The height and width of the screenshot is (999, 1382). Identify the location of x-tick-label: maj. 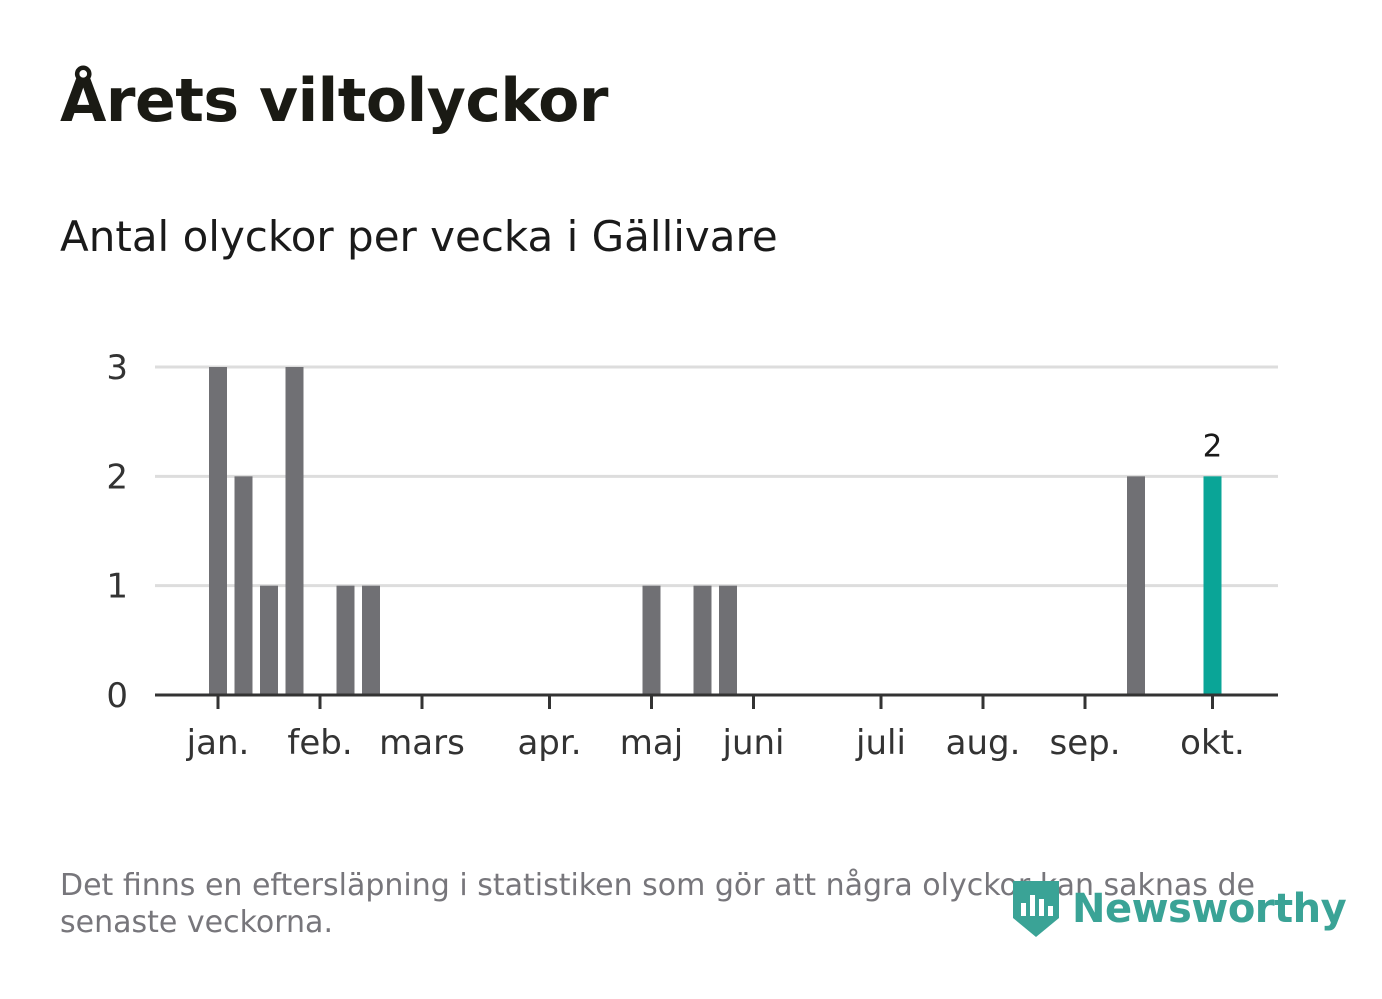
(651, 743).